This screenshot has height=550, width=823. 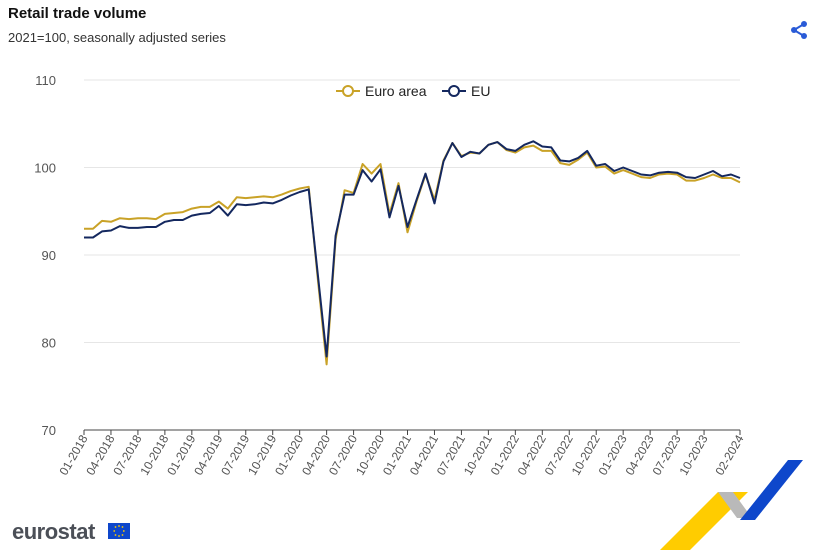 What do you see at coordinates (799, 30) in the screenshot?
I see `share-icon` at bounding box center [799, 30].